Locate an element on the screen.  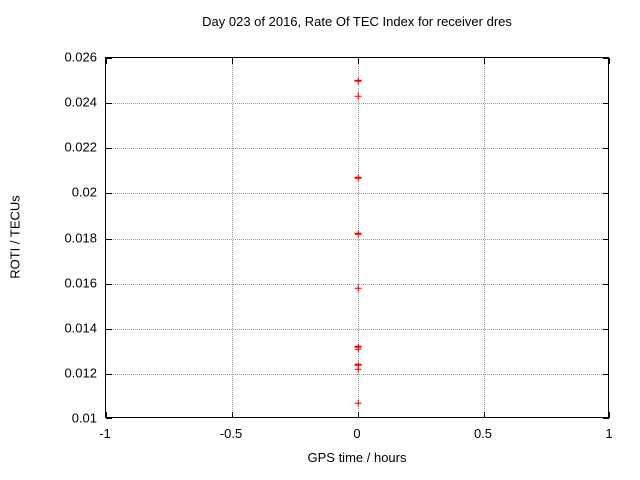
x-tick-label: 0 is located at coordinates (357, 433).